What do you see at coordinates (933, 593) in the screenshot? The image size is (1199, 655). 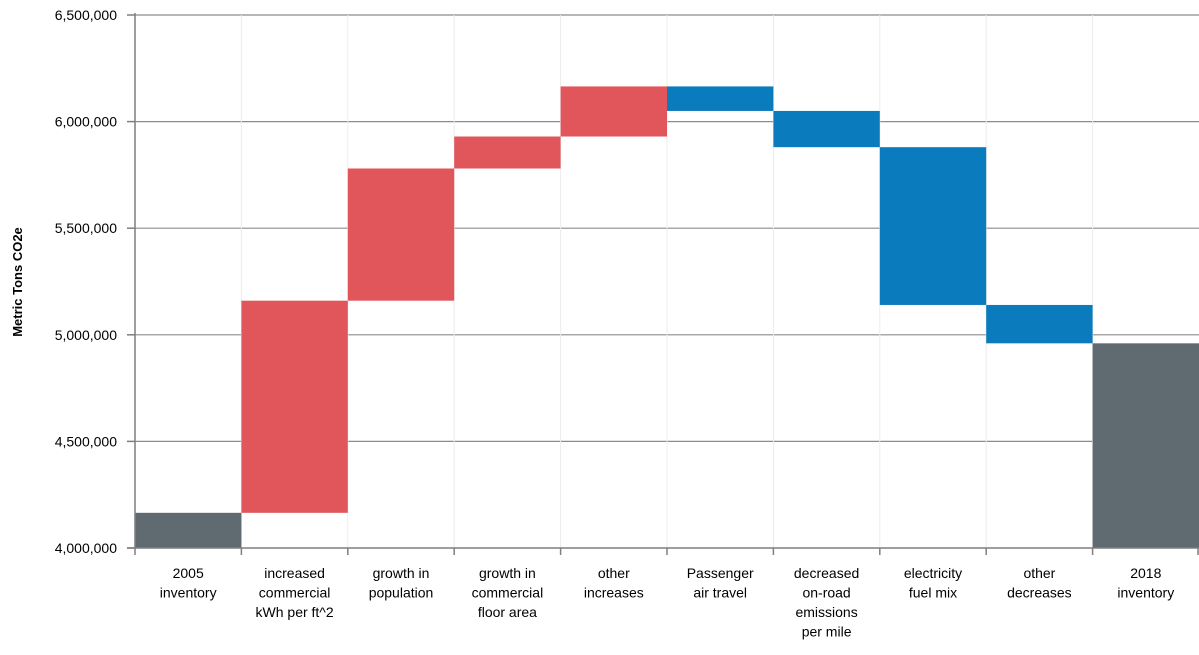 I see `category-label-line: fuel mix` at bounding box center [933, 593].